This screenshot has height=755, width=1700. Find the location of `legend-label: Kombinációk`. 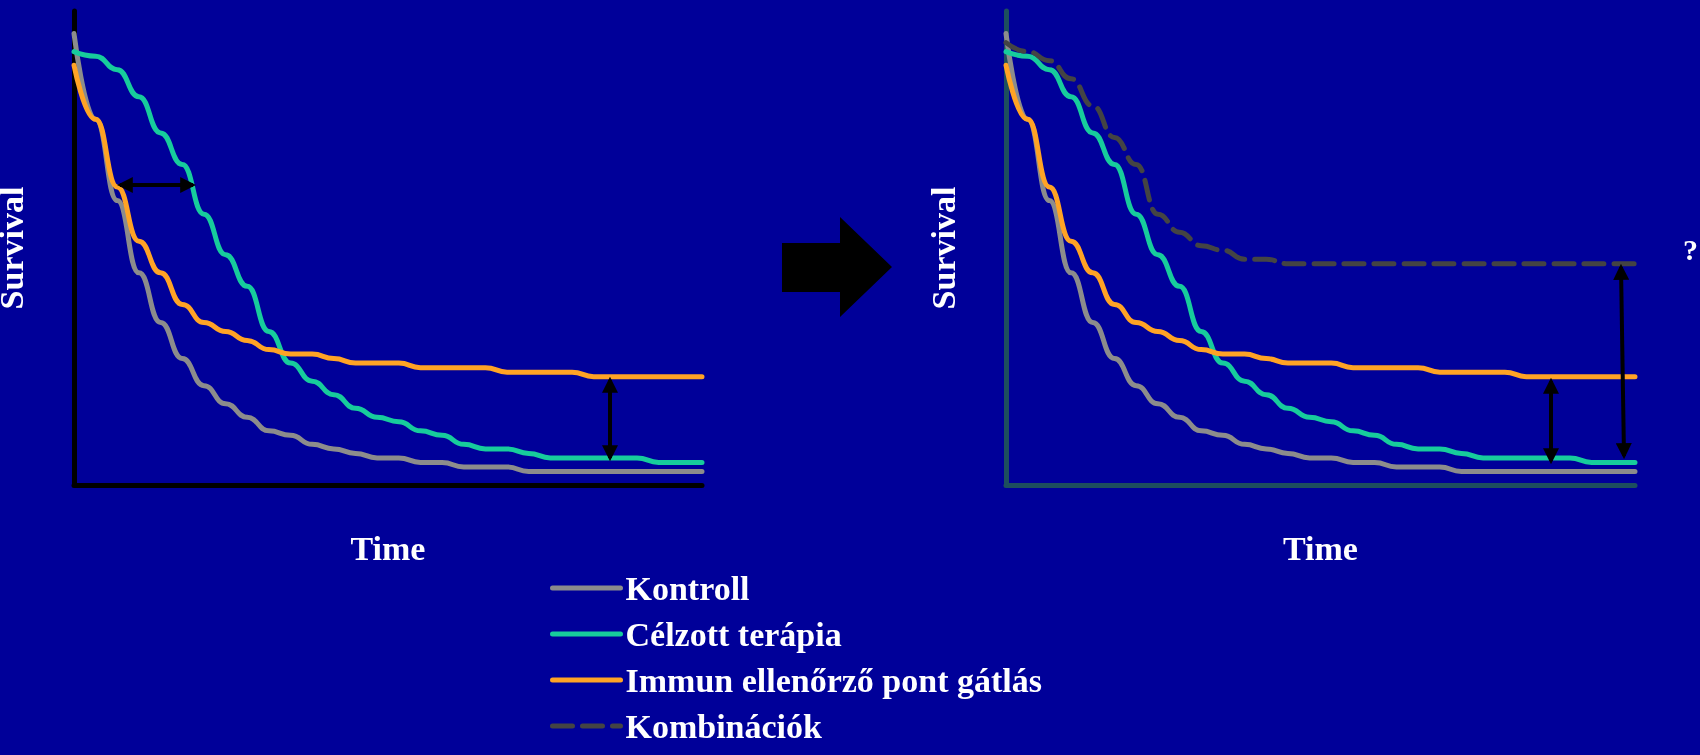

legend-label: Kombinációk is located at coordinates (724, 726).